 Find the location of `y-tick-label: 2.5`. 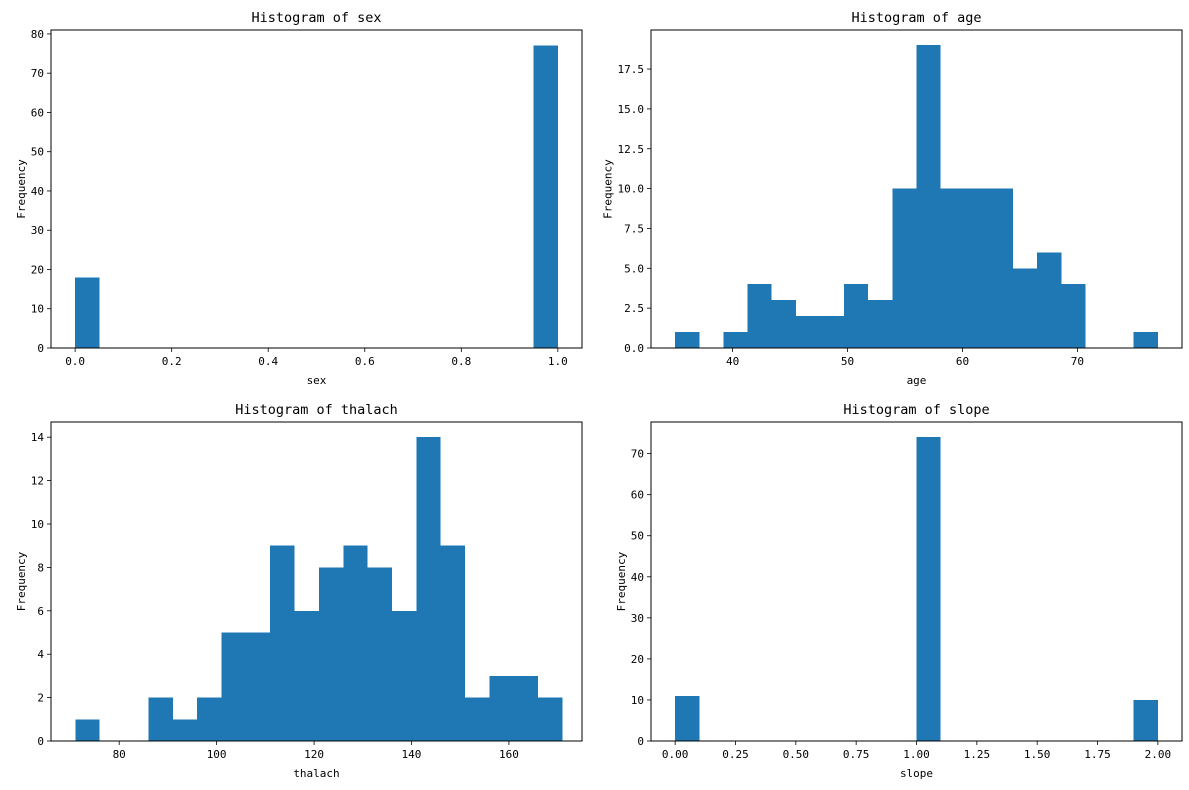

y-tick-label: 2.5 is located at coordinates (634, 308).